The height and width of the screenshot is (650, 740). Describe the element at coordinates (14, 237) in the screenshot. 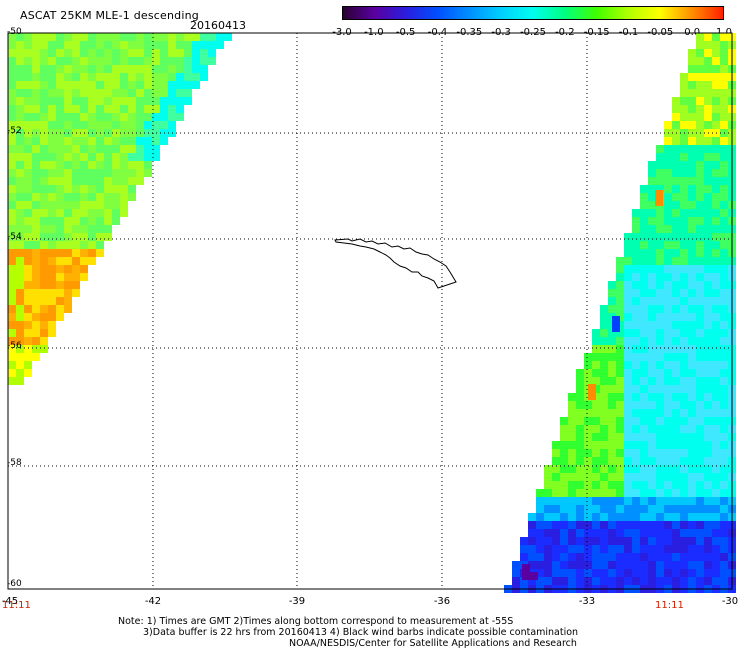

I see `lat-label-54: -54` at that location.